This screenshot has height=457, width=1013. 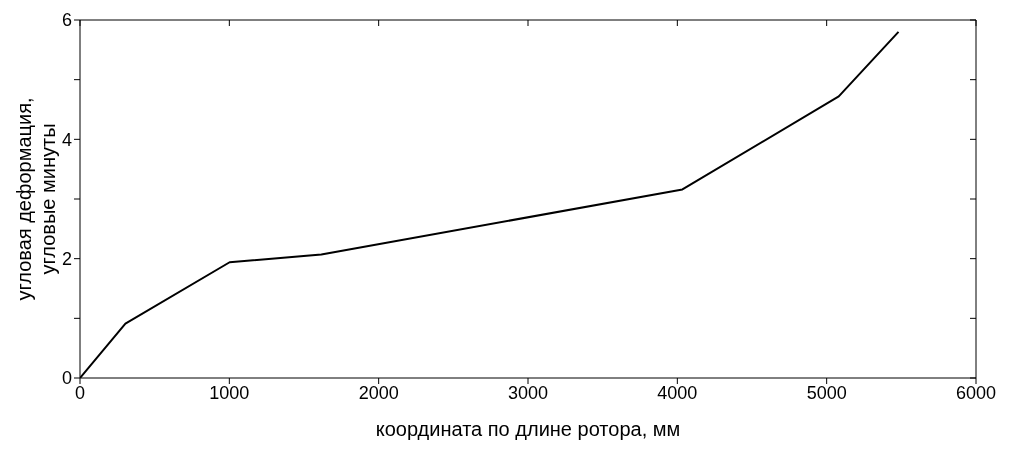 What do you see at coordinates (378, 392) in the screenshot?
I see `x-tick-label: 2000` at bounding box center [378, 392].